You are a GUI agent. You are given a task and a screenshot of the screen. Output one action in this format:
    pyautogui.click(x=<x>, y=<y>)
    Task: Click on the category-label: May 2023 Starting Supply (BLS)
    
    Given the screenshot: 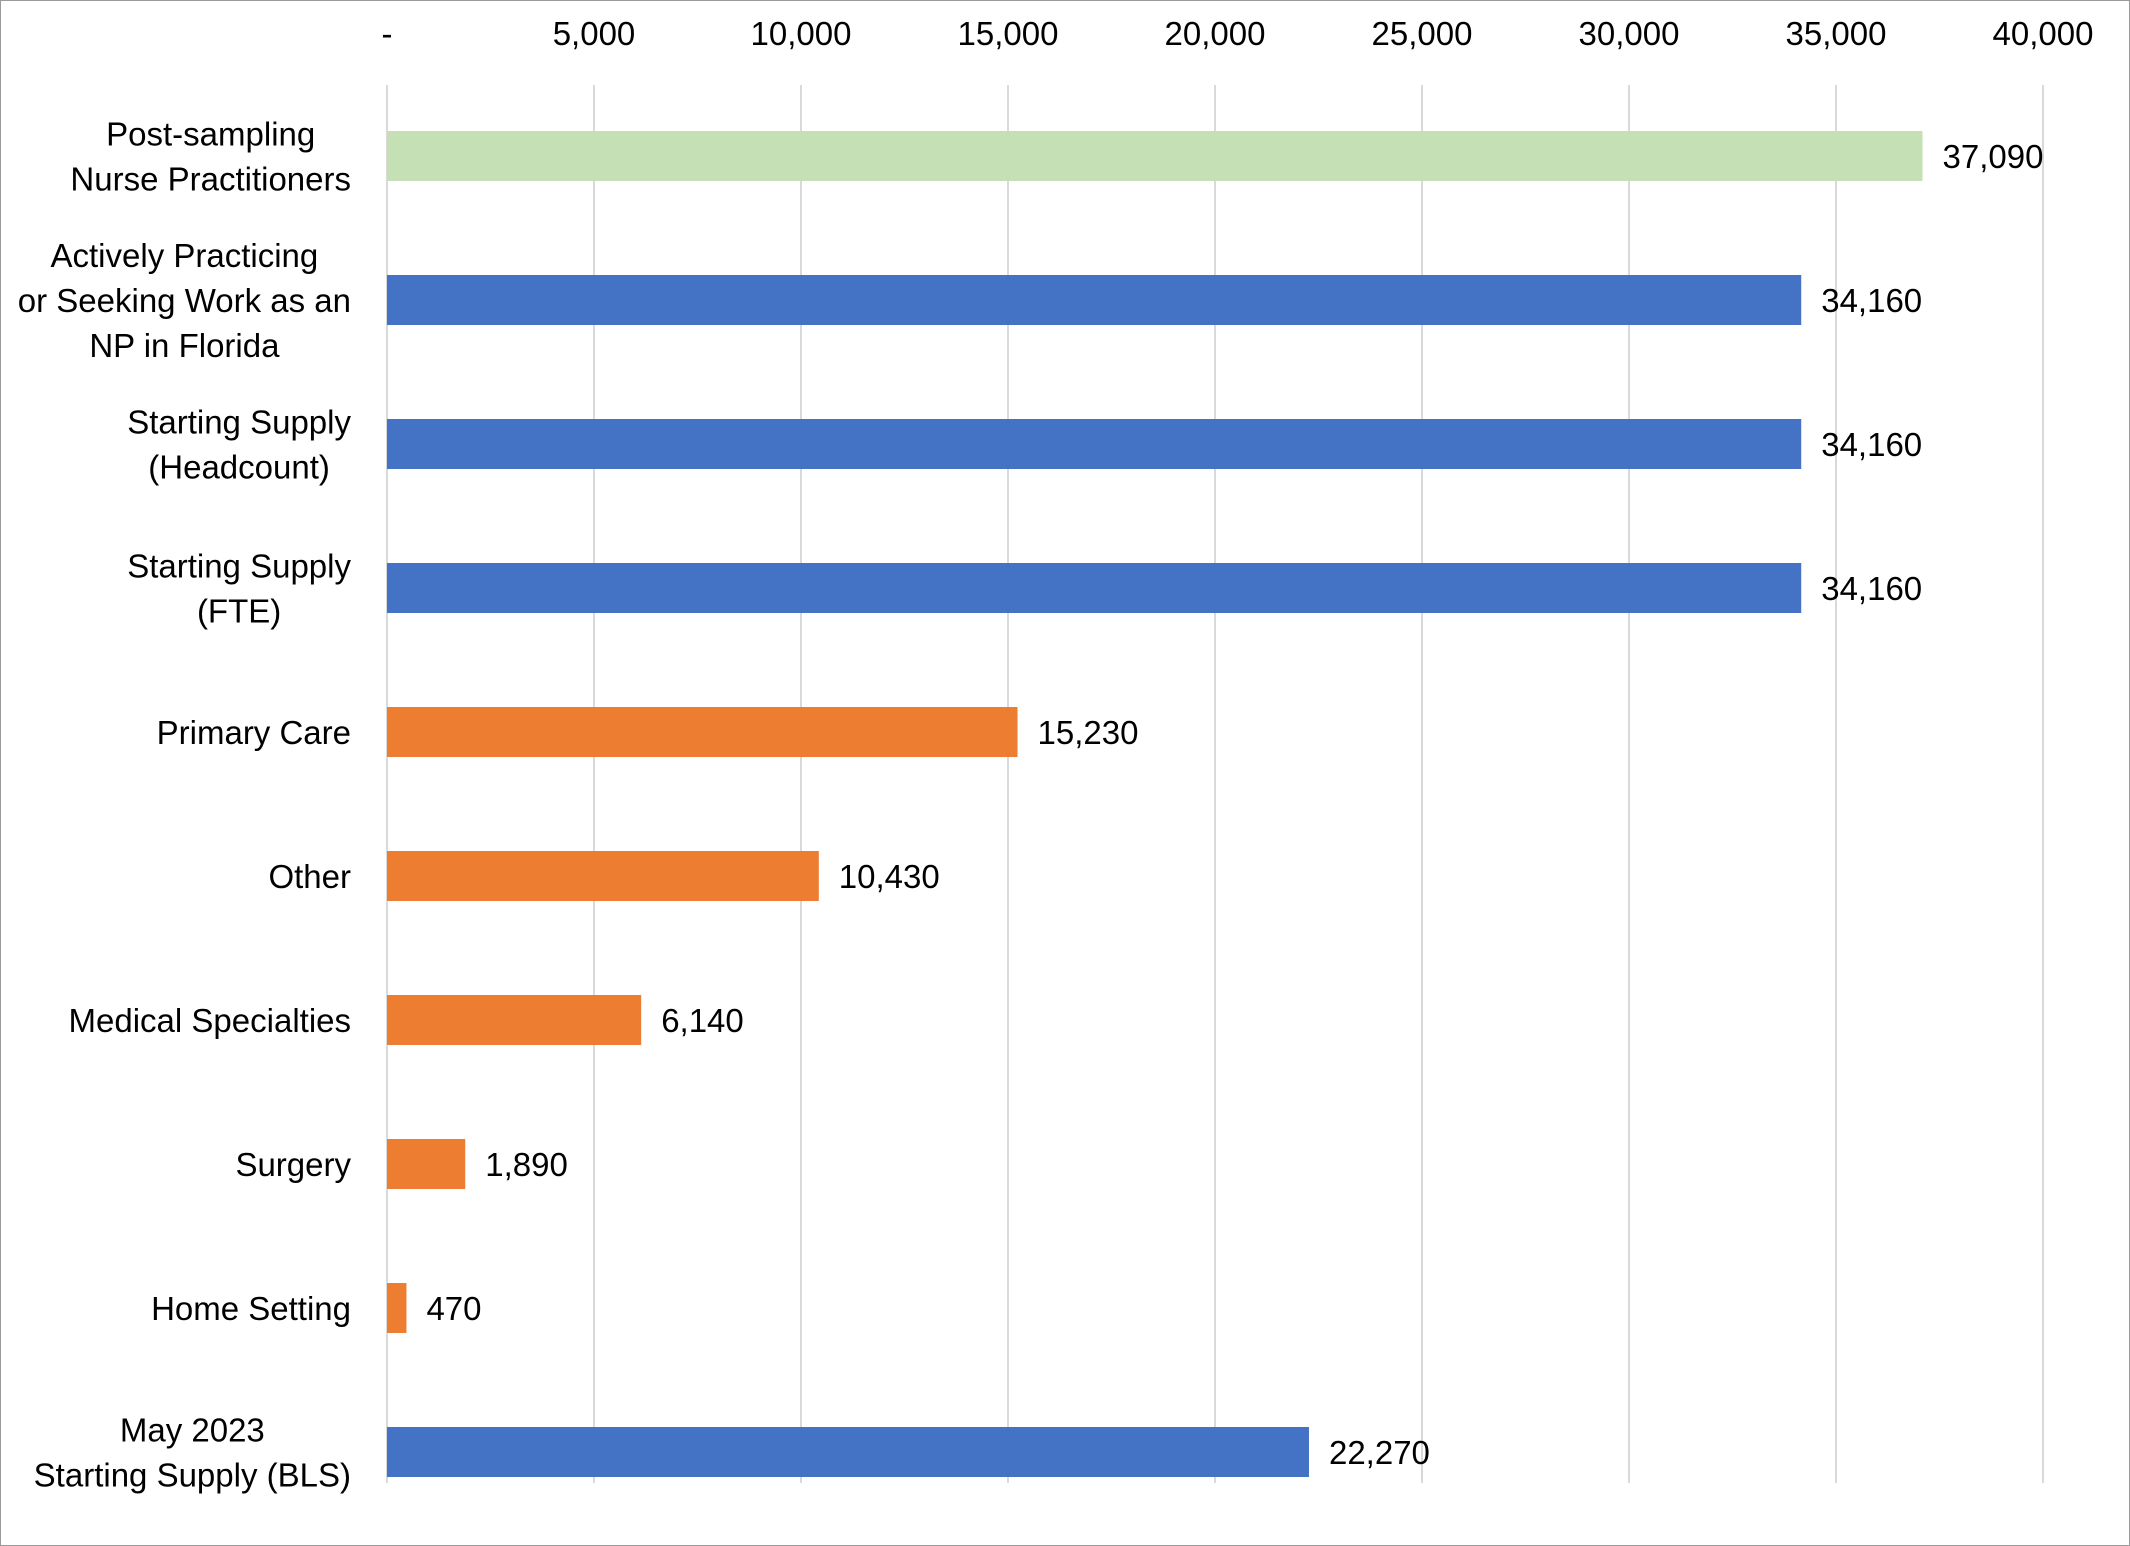 What is the action you would take?
    pyautogui.click(x=192, y=1453)
    